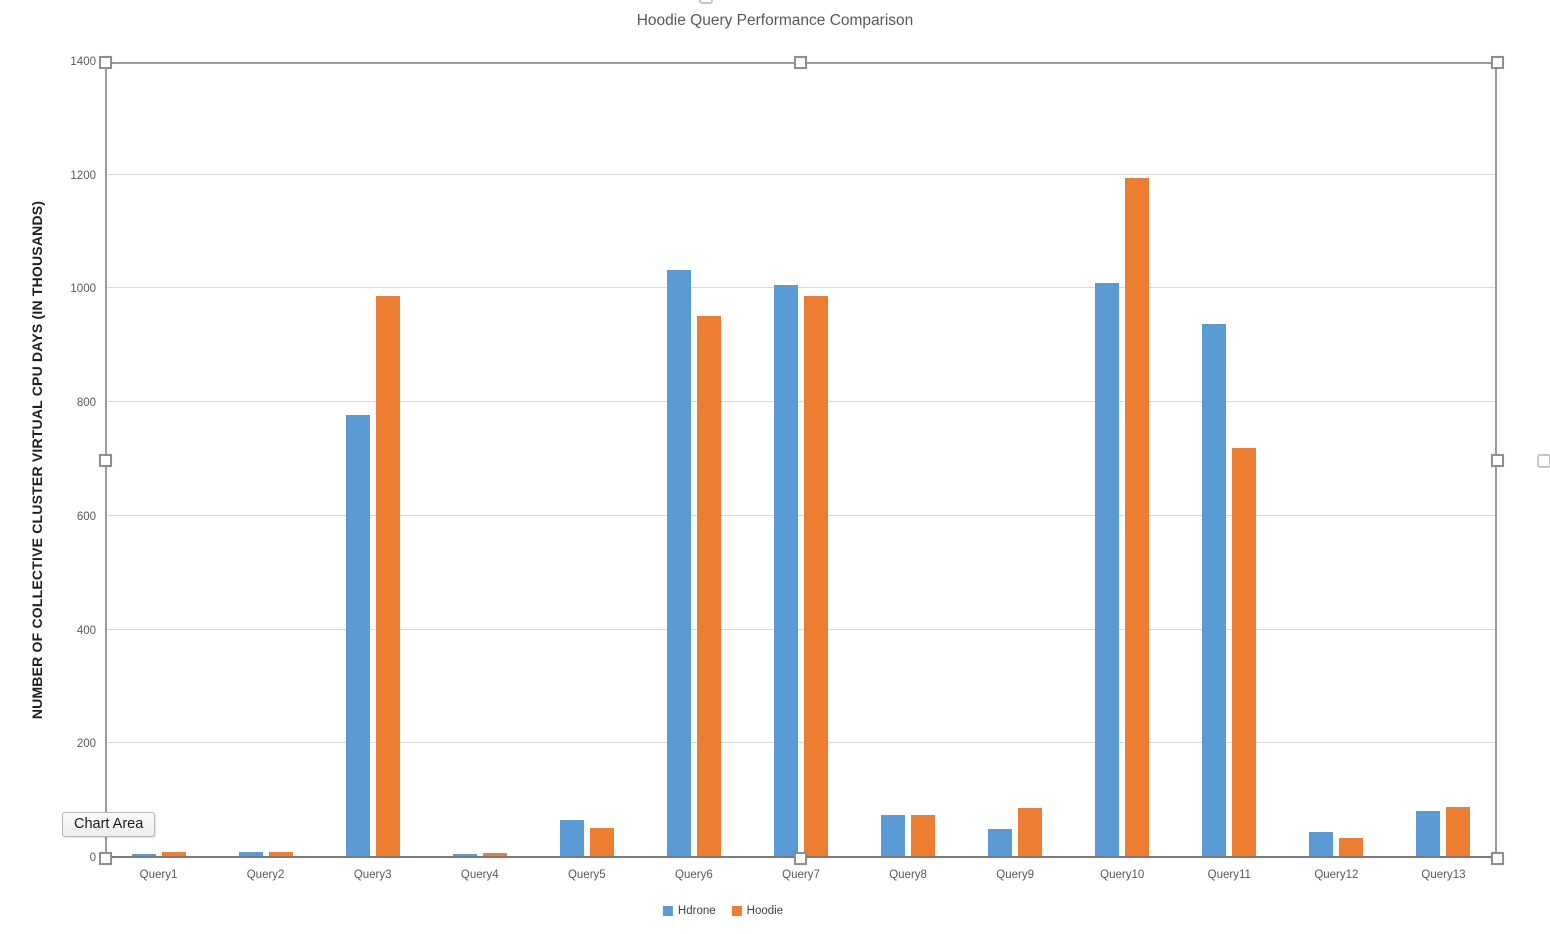 The image size is (1550, 934). I want to click on bar-hdrone-query13, so click(1428, 833).